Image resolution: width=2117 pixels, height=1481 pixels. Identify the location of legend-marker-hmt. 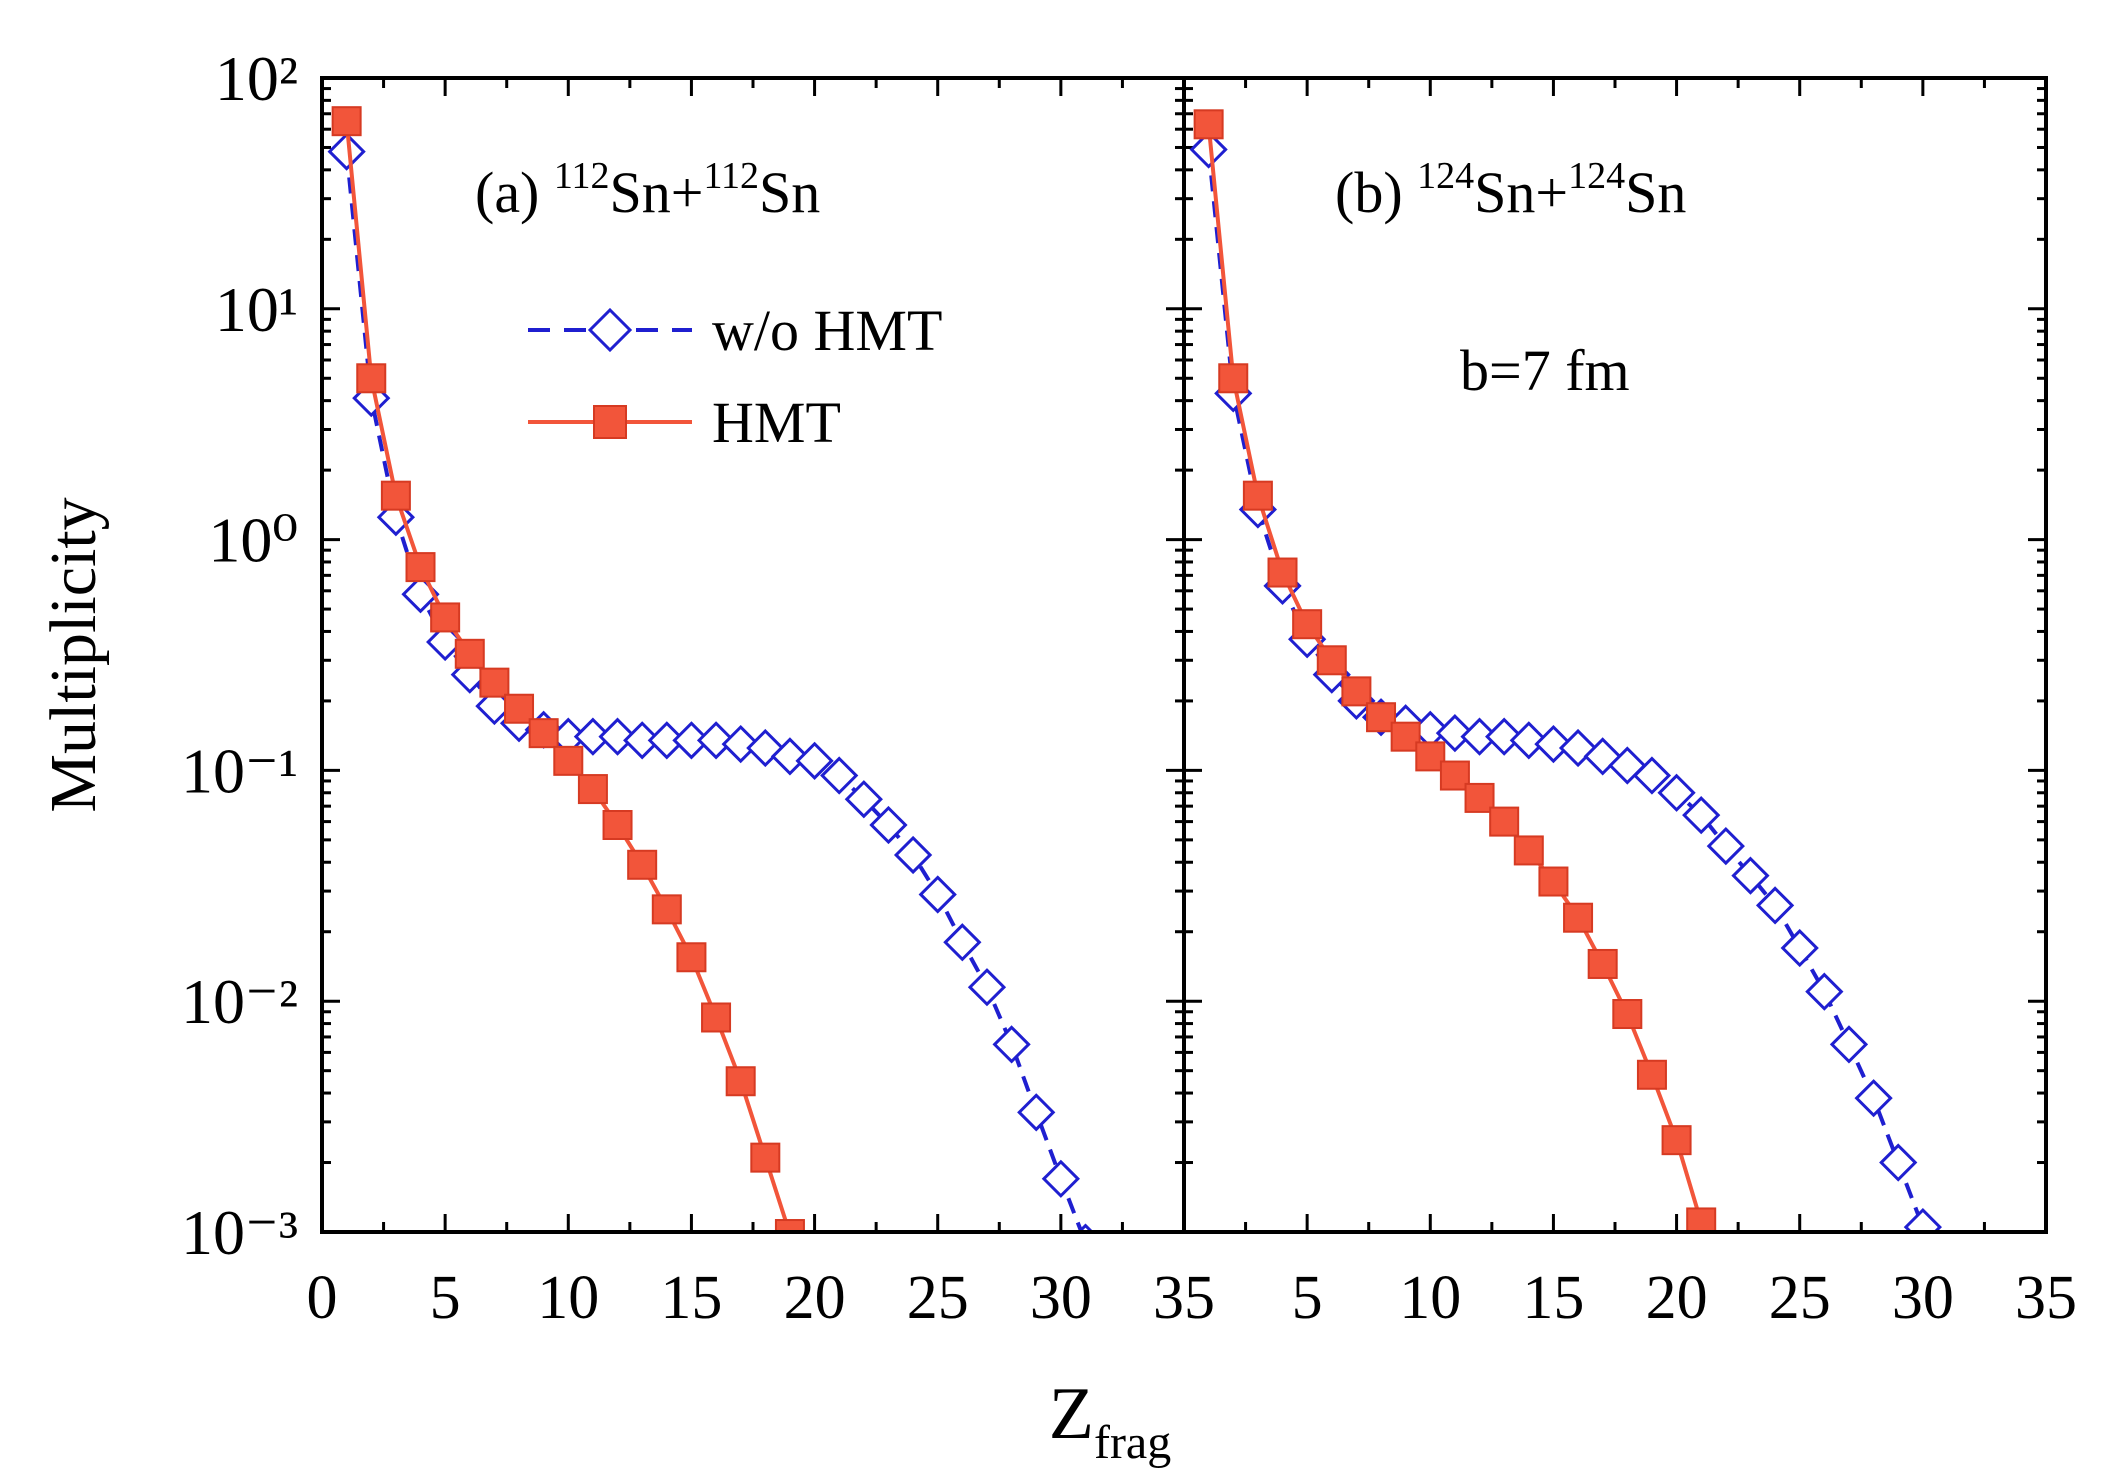
(610, 422).